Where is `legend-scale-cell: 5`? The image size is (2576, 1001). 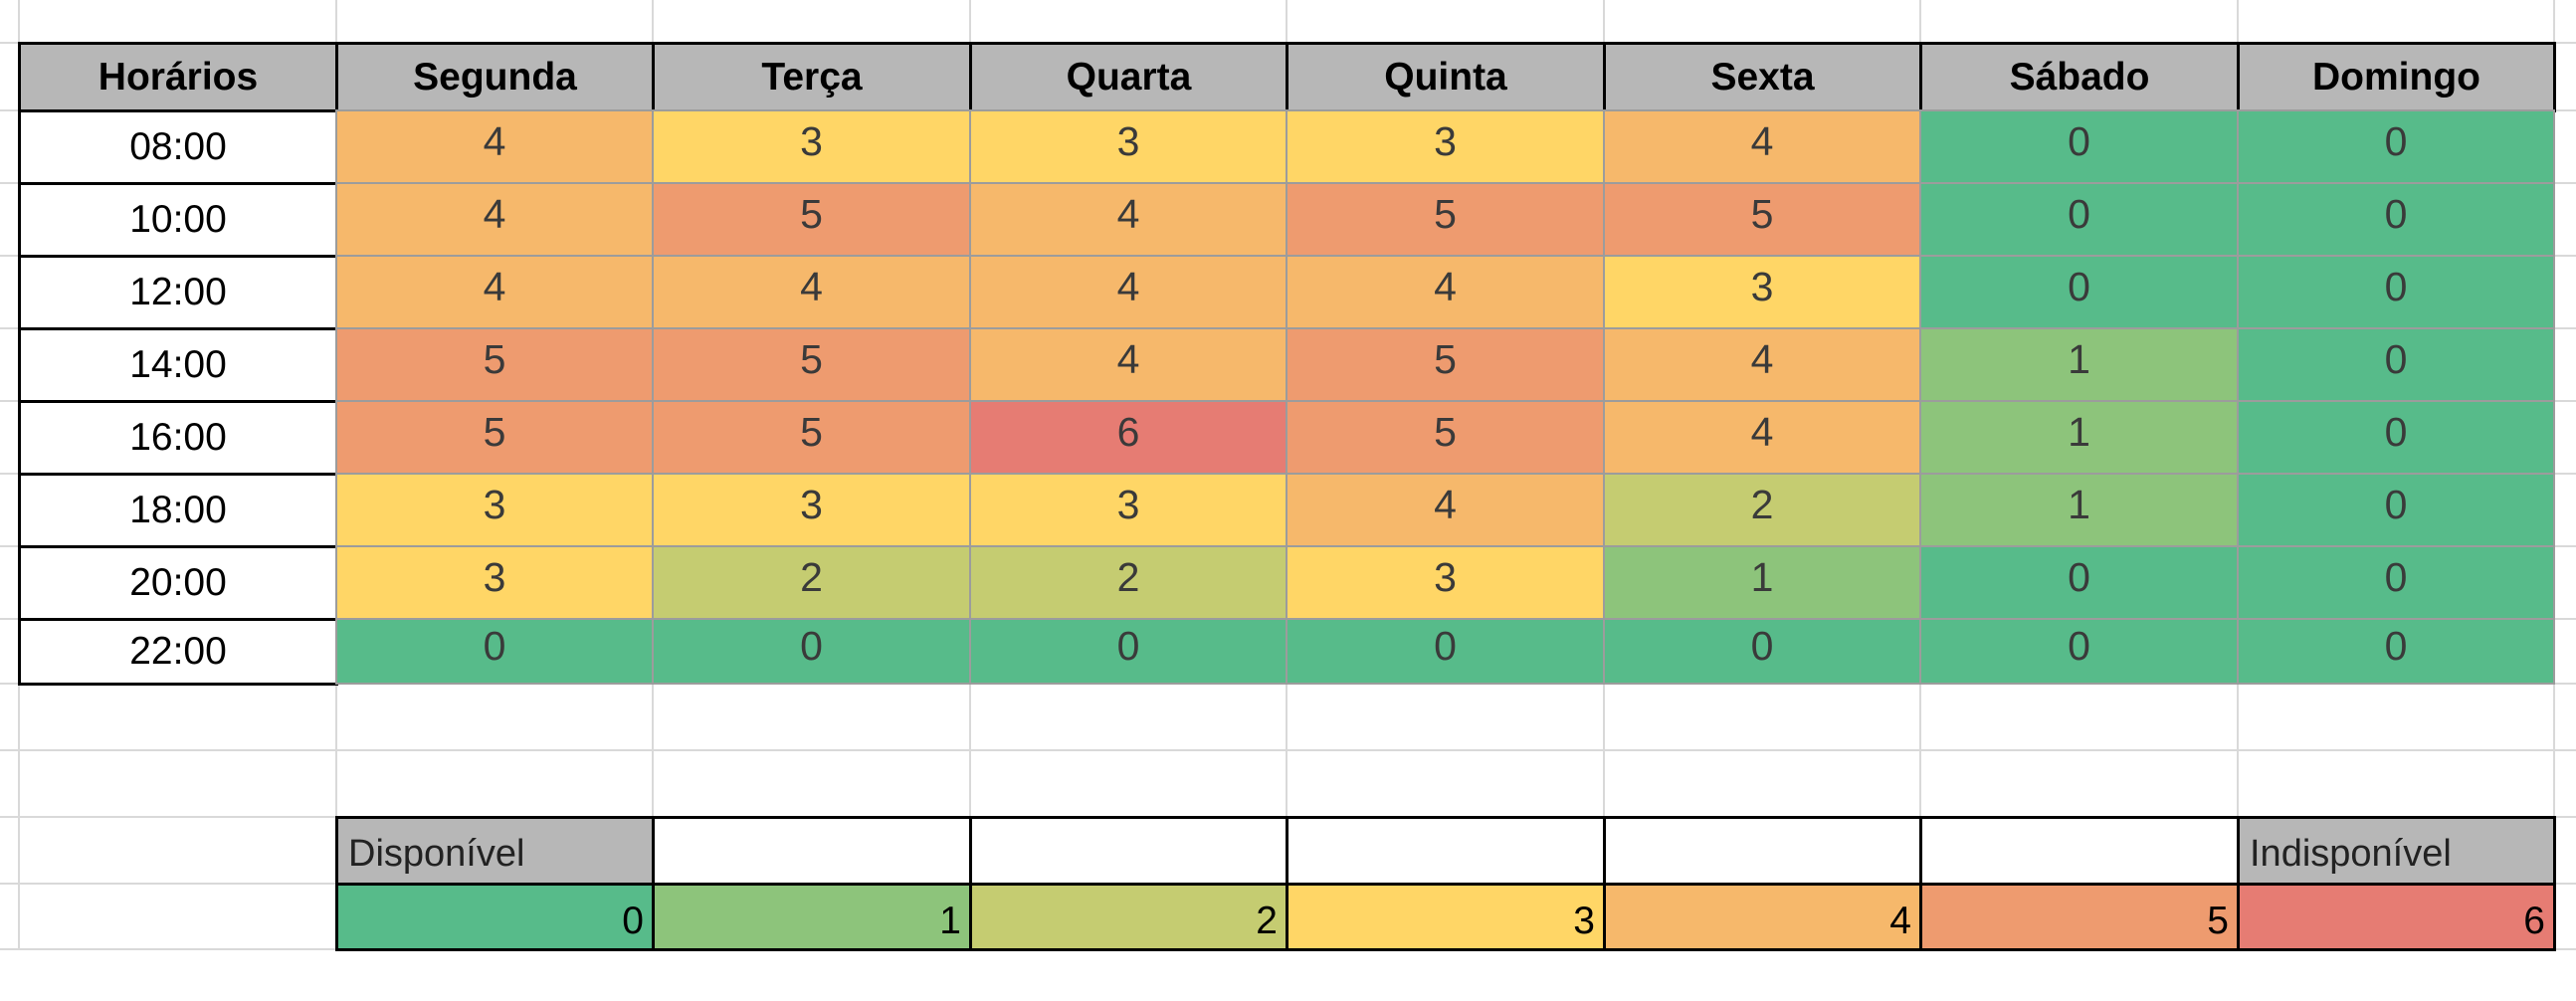
legend-scale-cell: 5 is located at coordinates (2079, 917).